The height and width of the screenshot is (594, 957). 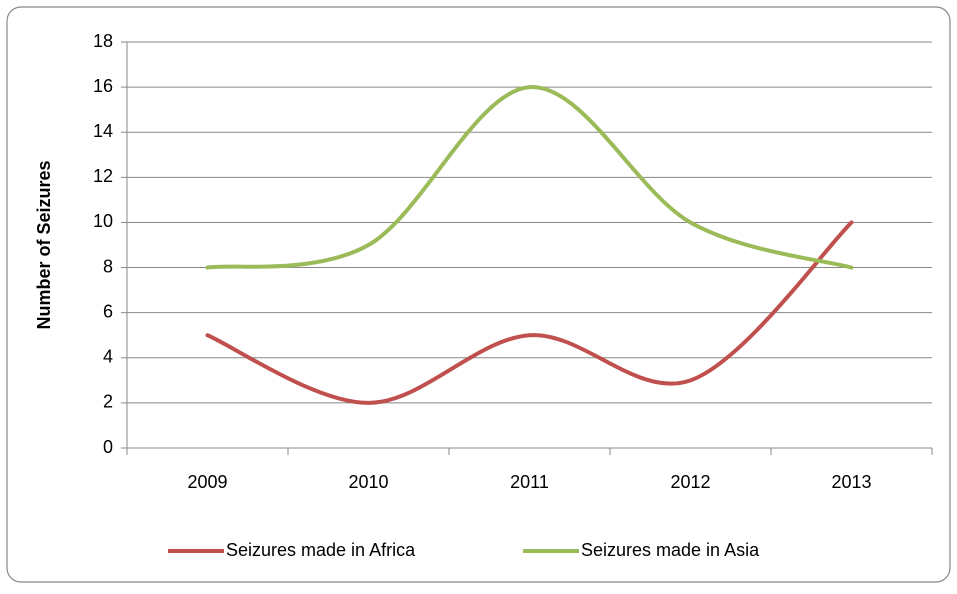 I want to click on x-tick-label: 2013, so click(x=851, y=482).